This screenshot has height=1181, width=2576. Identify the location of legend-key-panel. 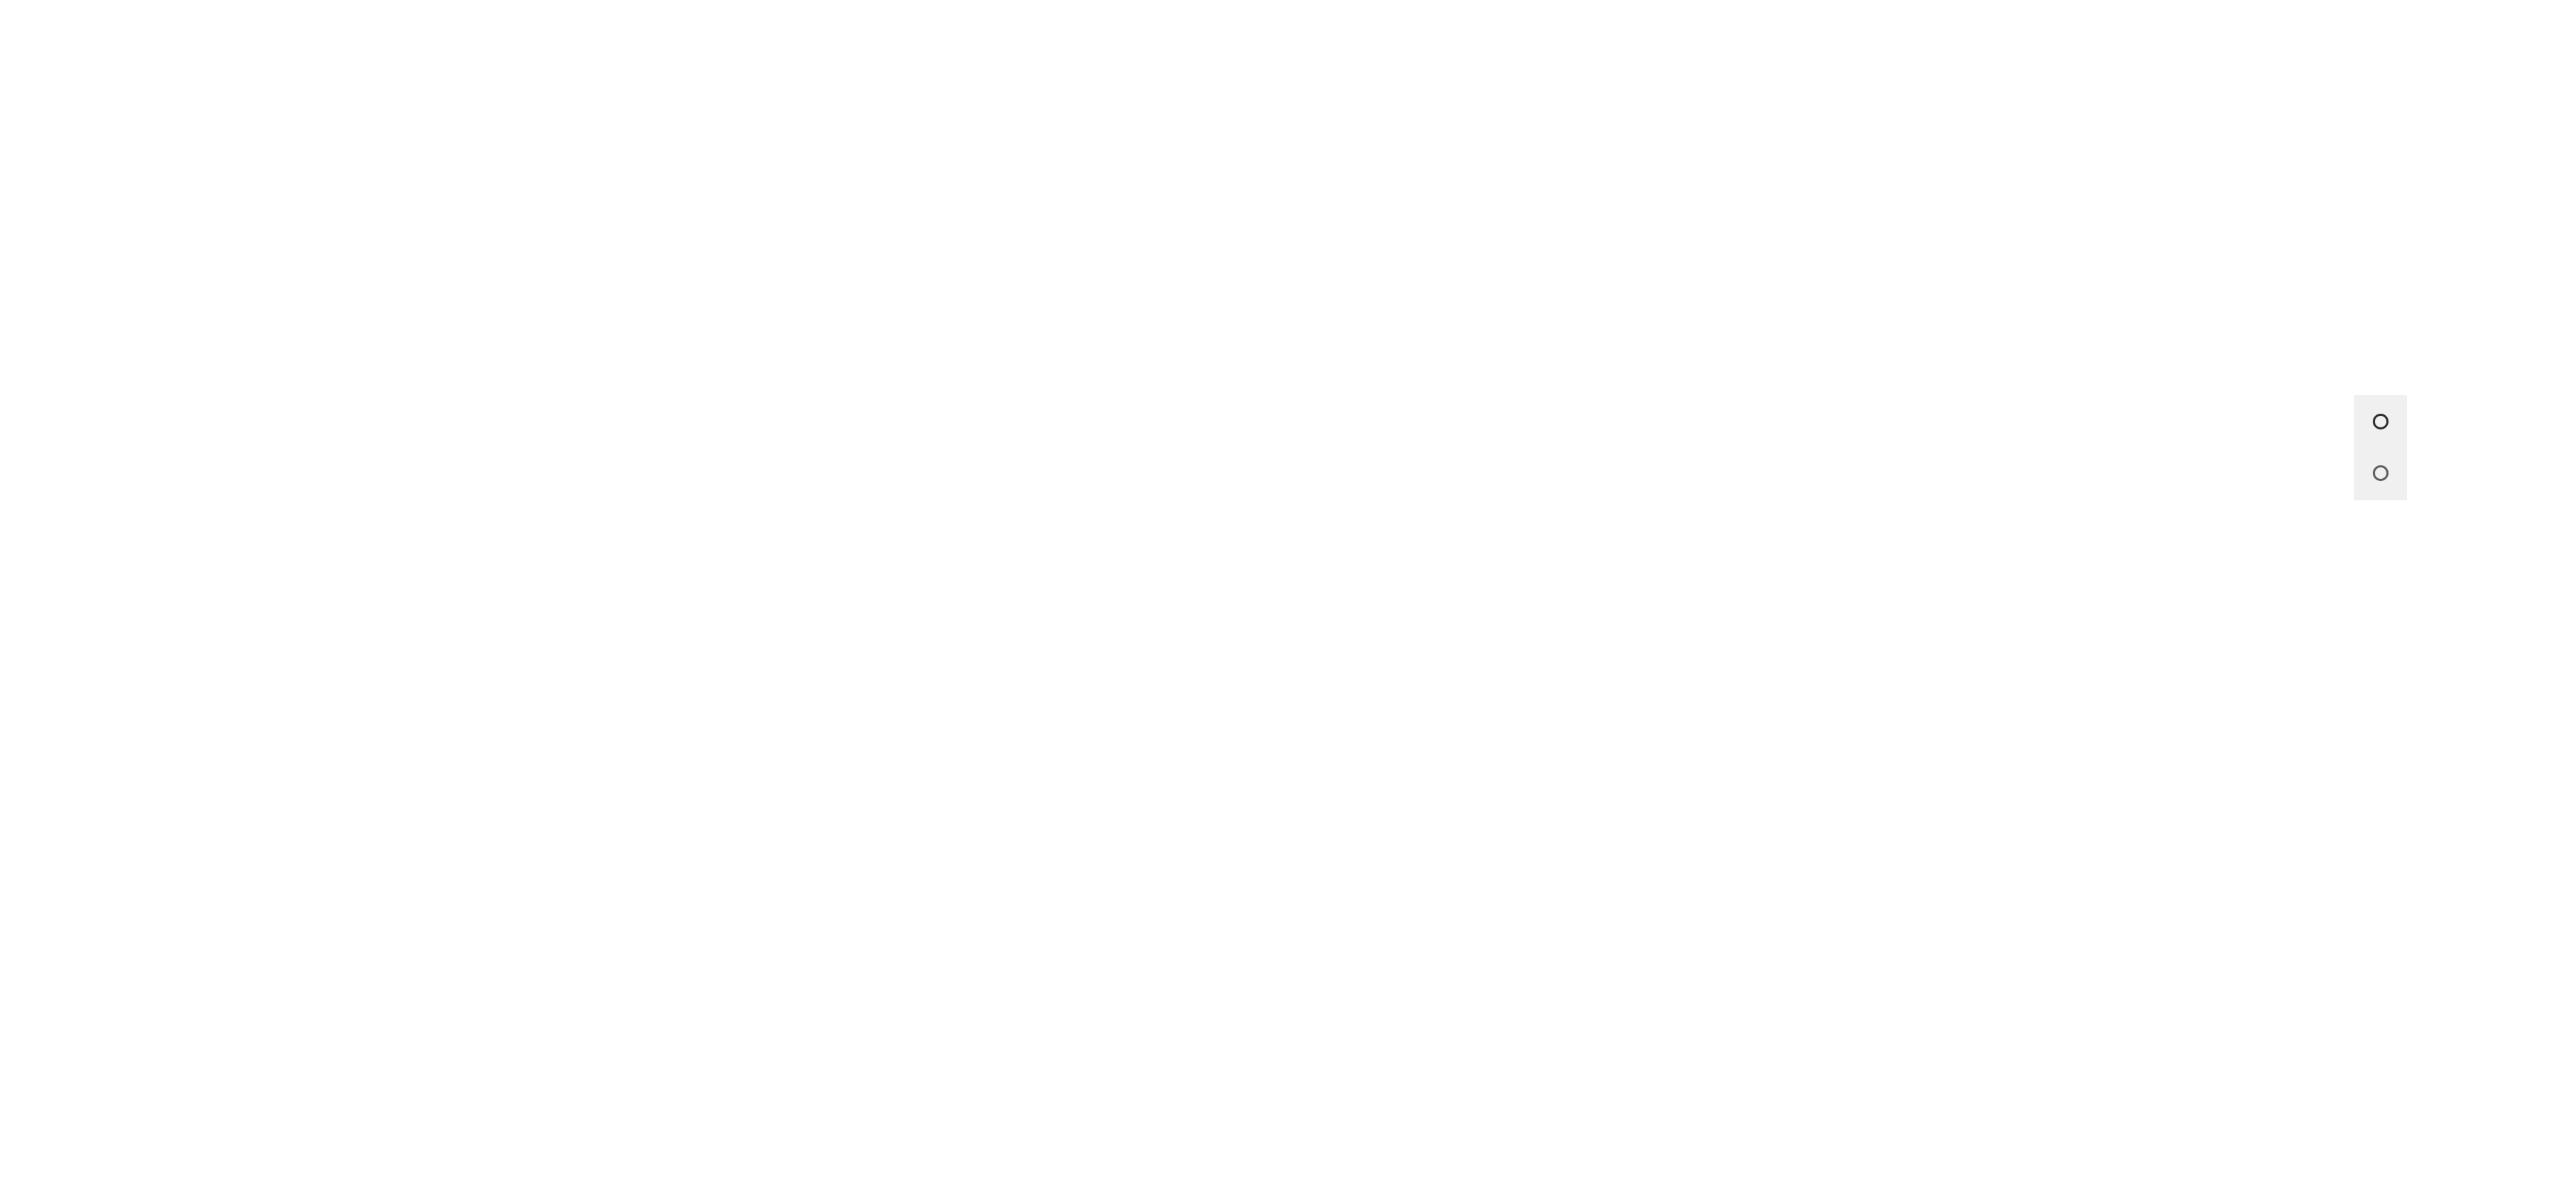
(2380, 447).